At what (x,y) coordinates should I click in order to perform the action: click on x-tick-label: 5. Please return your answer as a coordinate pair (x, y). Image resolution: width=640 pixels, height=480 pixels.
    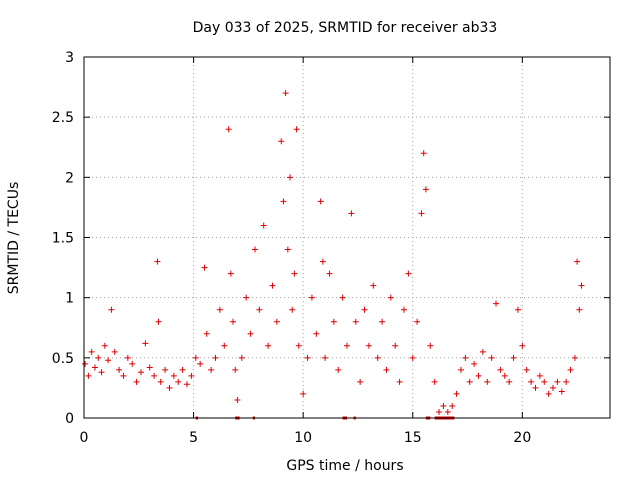
    Looking at the image, I should click on (193, 438).